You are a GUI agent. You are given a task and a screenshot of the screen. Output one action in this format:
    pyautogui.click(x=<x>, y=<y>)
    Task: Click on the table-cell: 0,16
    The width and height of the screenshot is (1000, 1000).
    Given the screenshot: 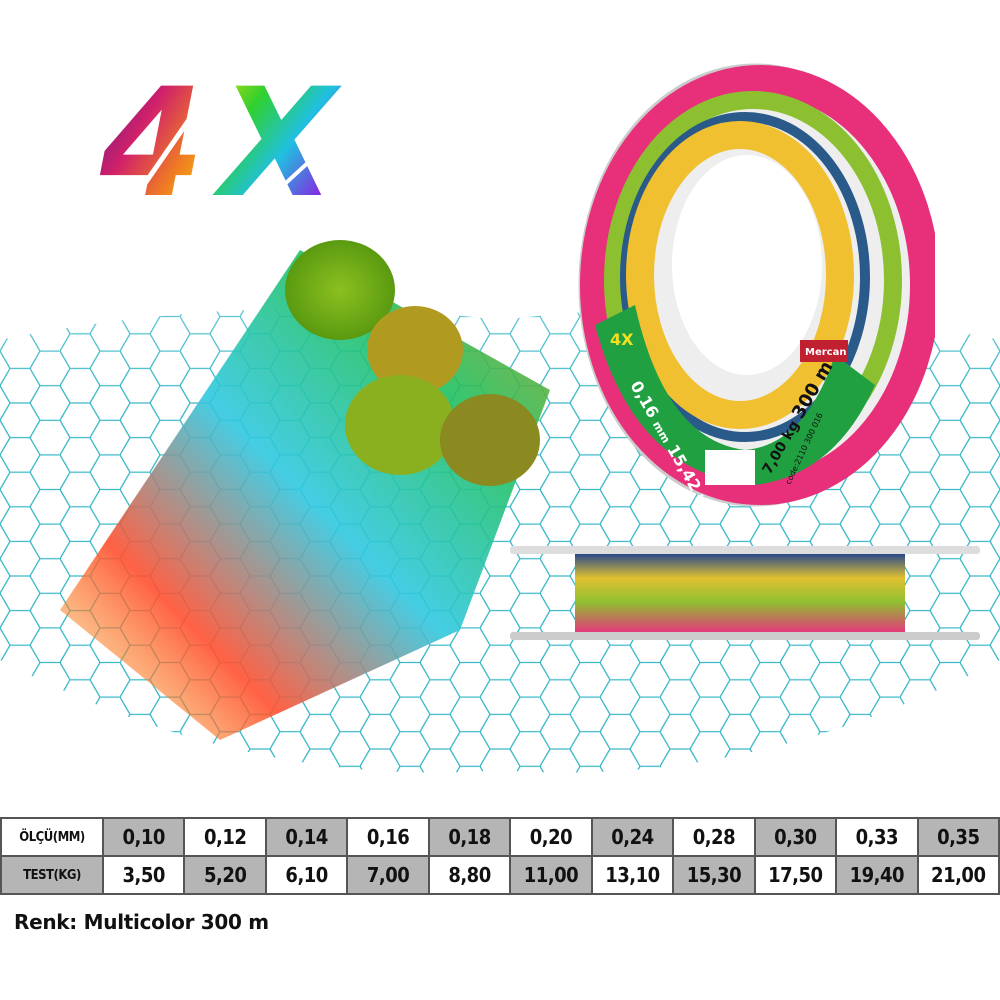 What is the action you would take?
    pyautogui.click(x=388, y=837)
    